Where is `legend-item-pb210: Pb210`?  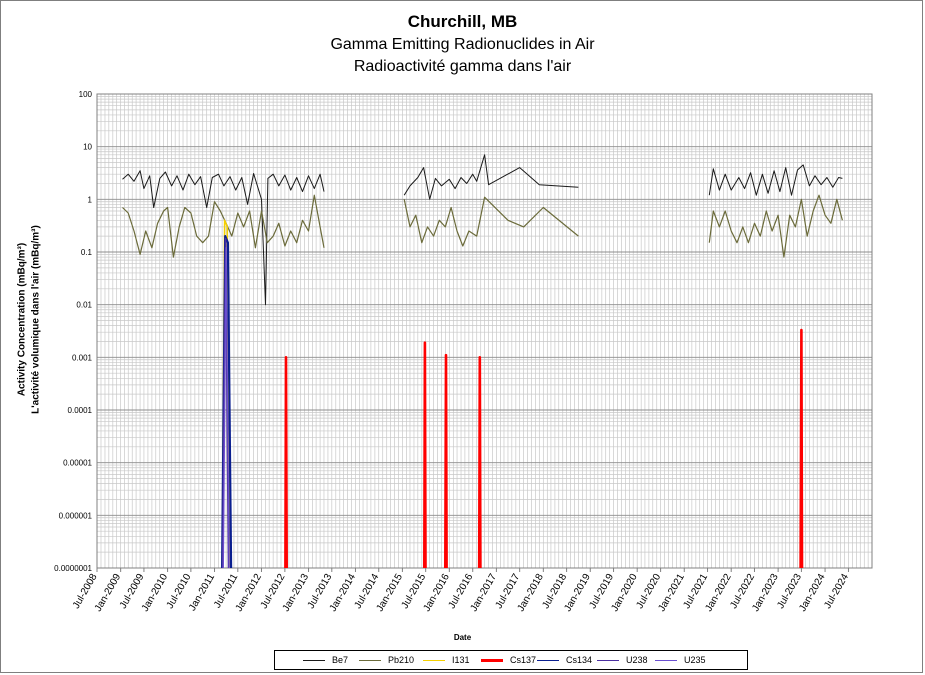
legend-item-pb210: Pb210 is located at coordinates (386, 660).